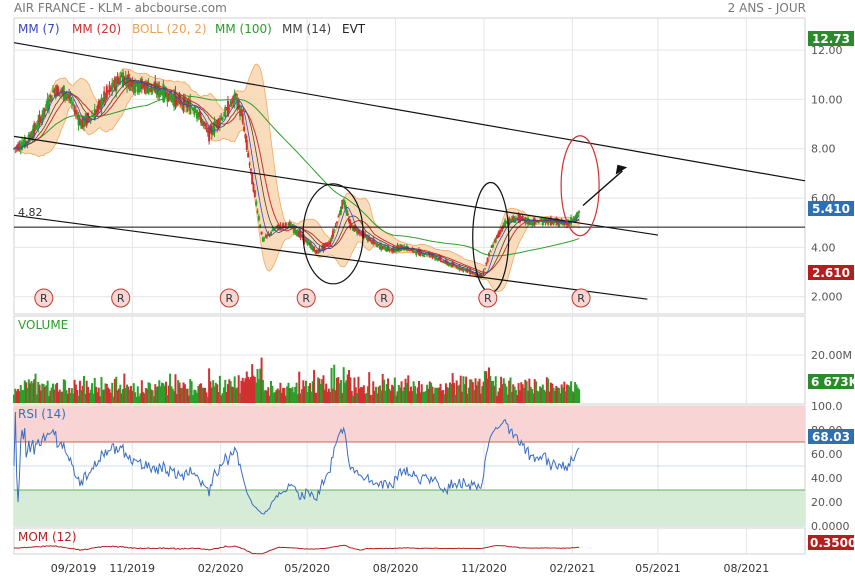 This screenshot has width=855, height=584. What do you see at coordinates (44, 298) in the screenshot?
I see `event-marker-label: R` at bounding box center [44, 298].